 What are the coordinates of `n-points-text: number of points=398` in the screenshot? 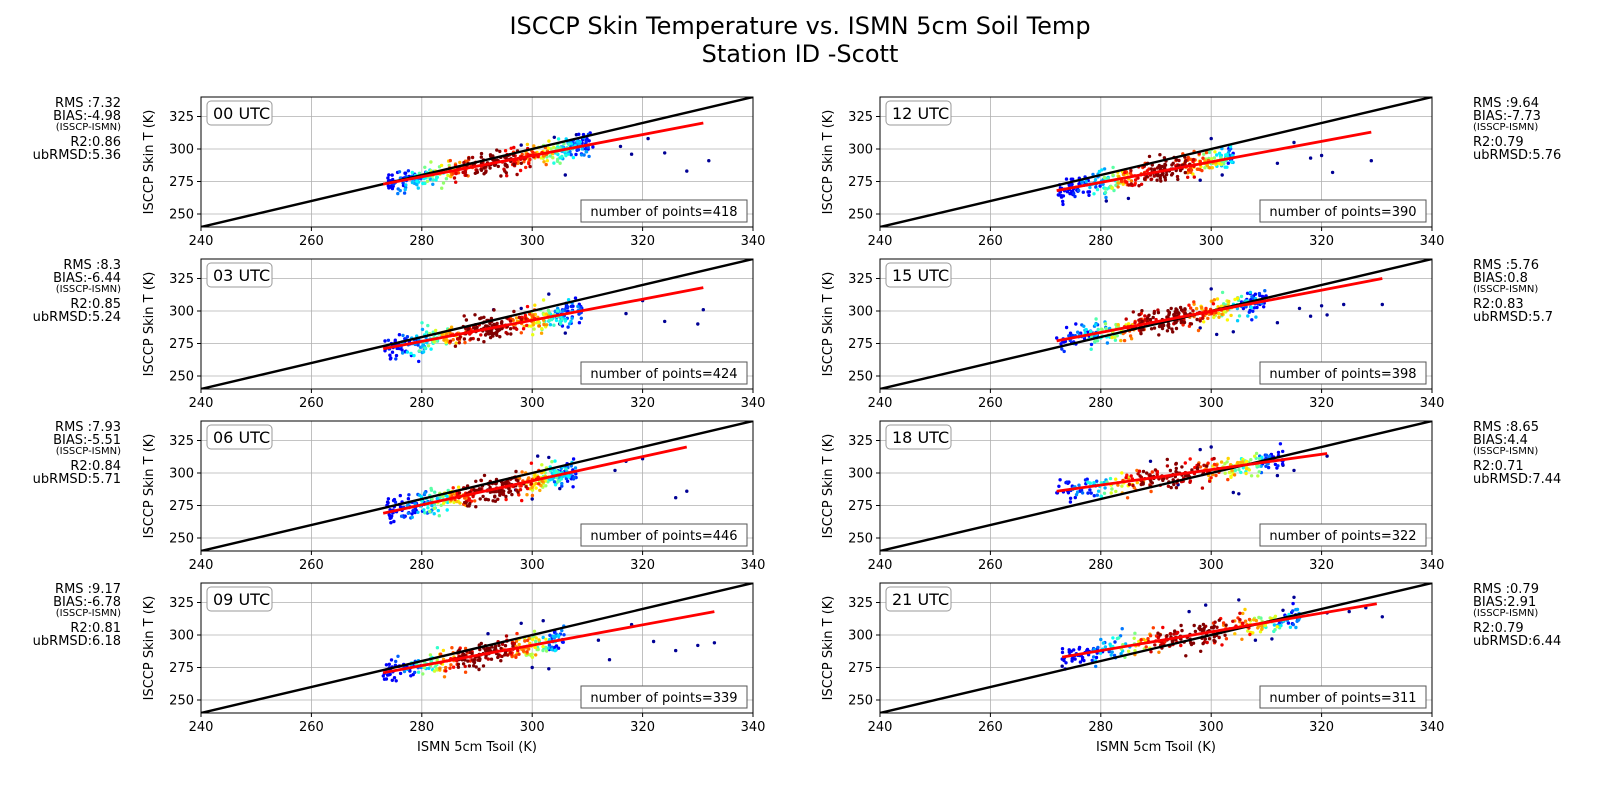 It's located at (1342, 374).